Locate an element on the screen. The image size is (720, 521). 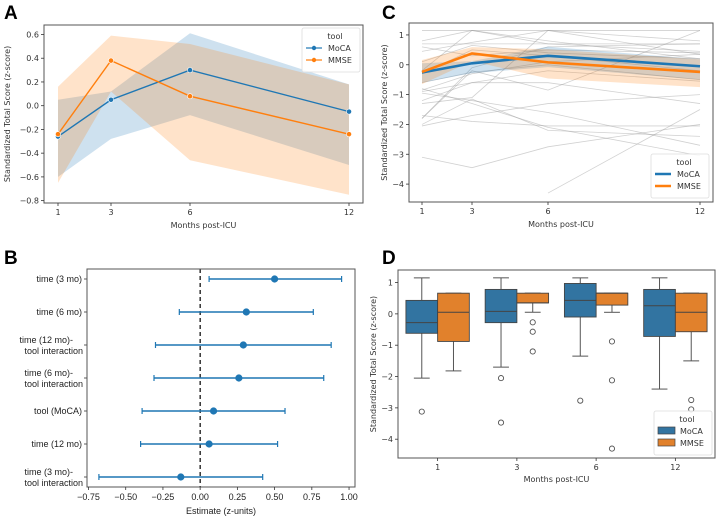
x-tick-label: 0.25 is located at coordinates (238, 497).